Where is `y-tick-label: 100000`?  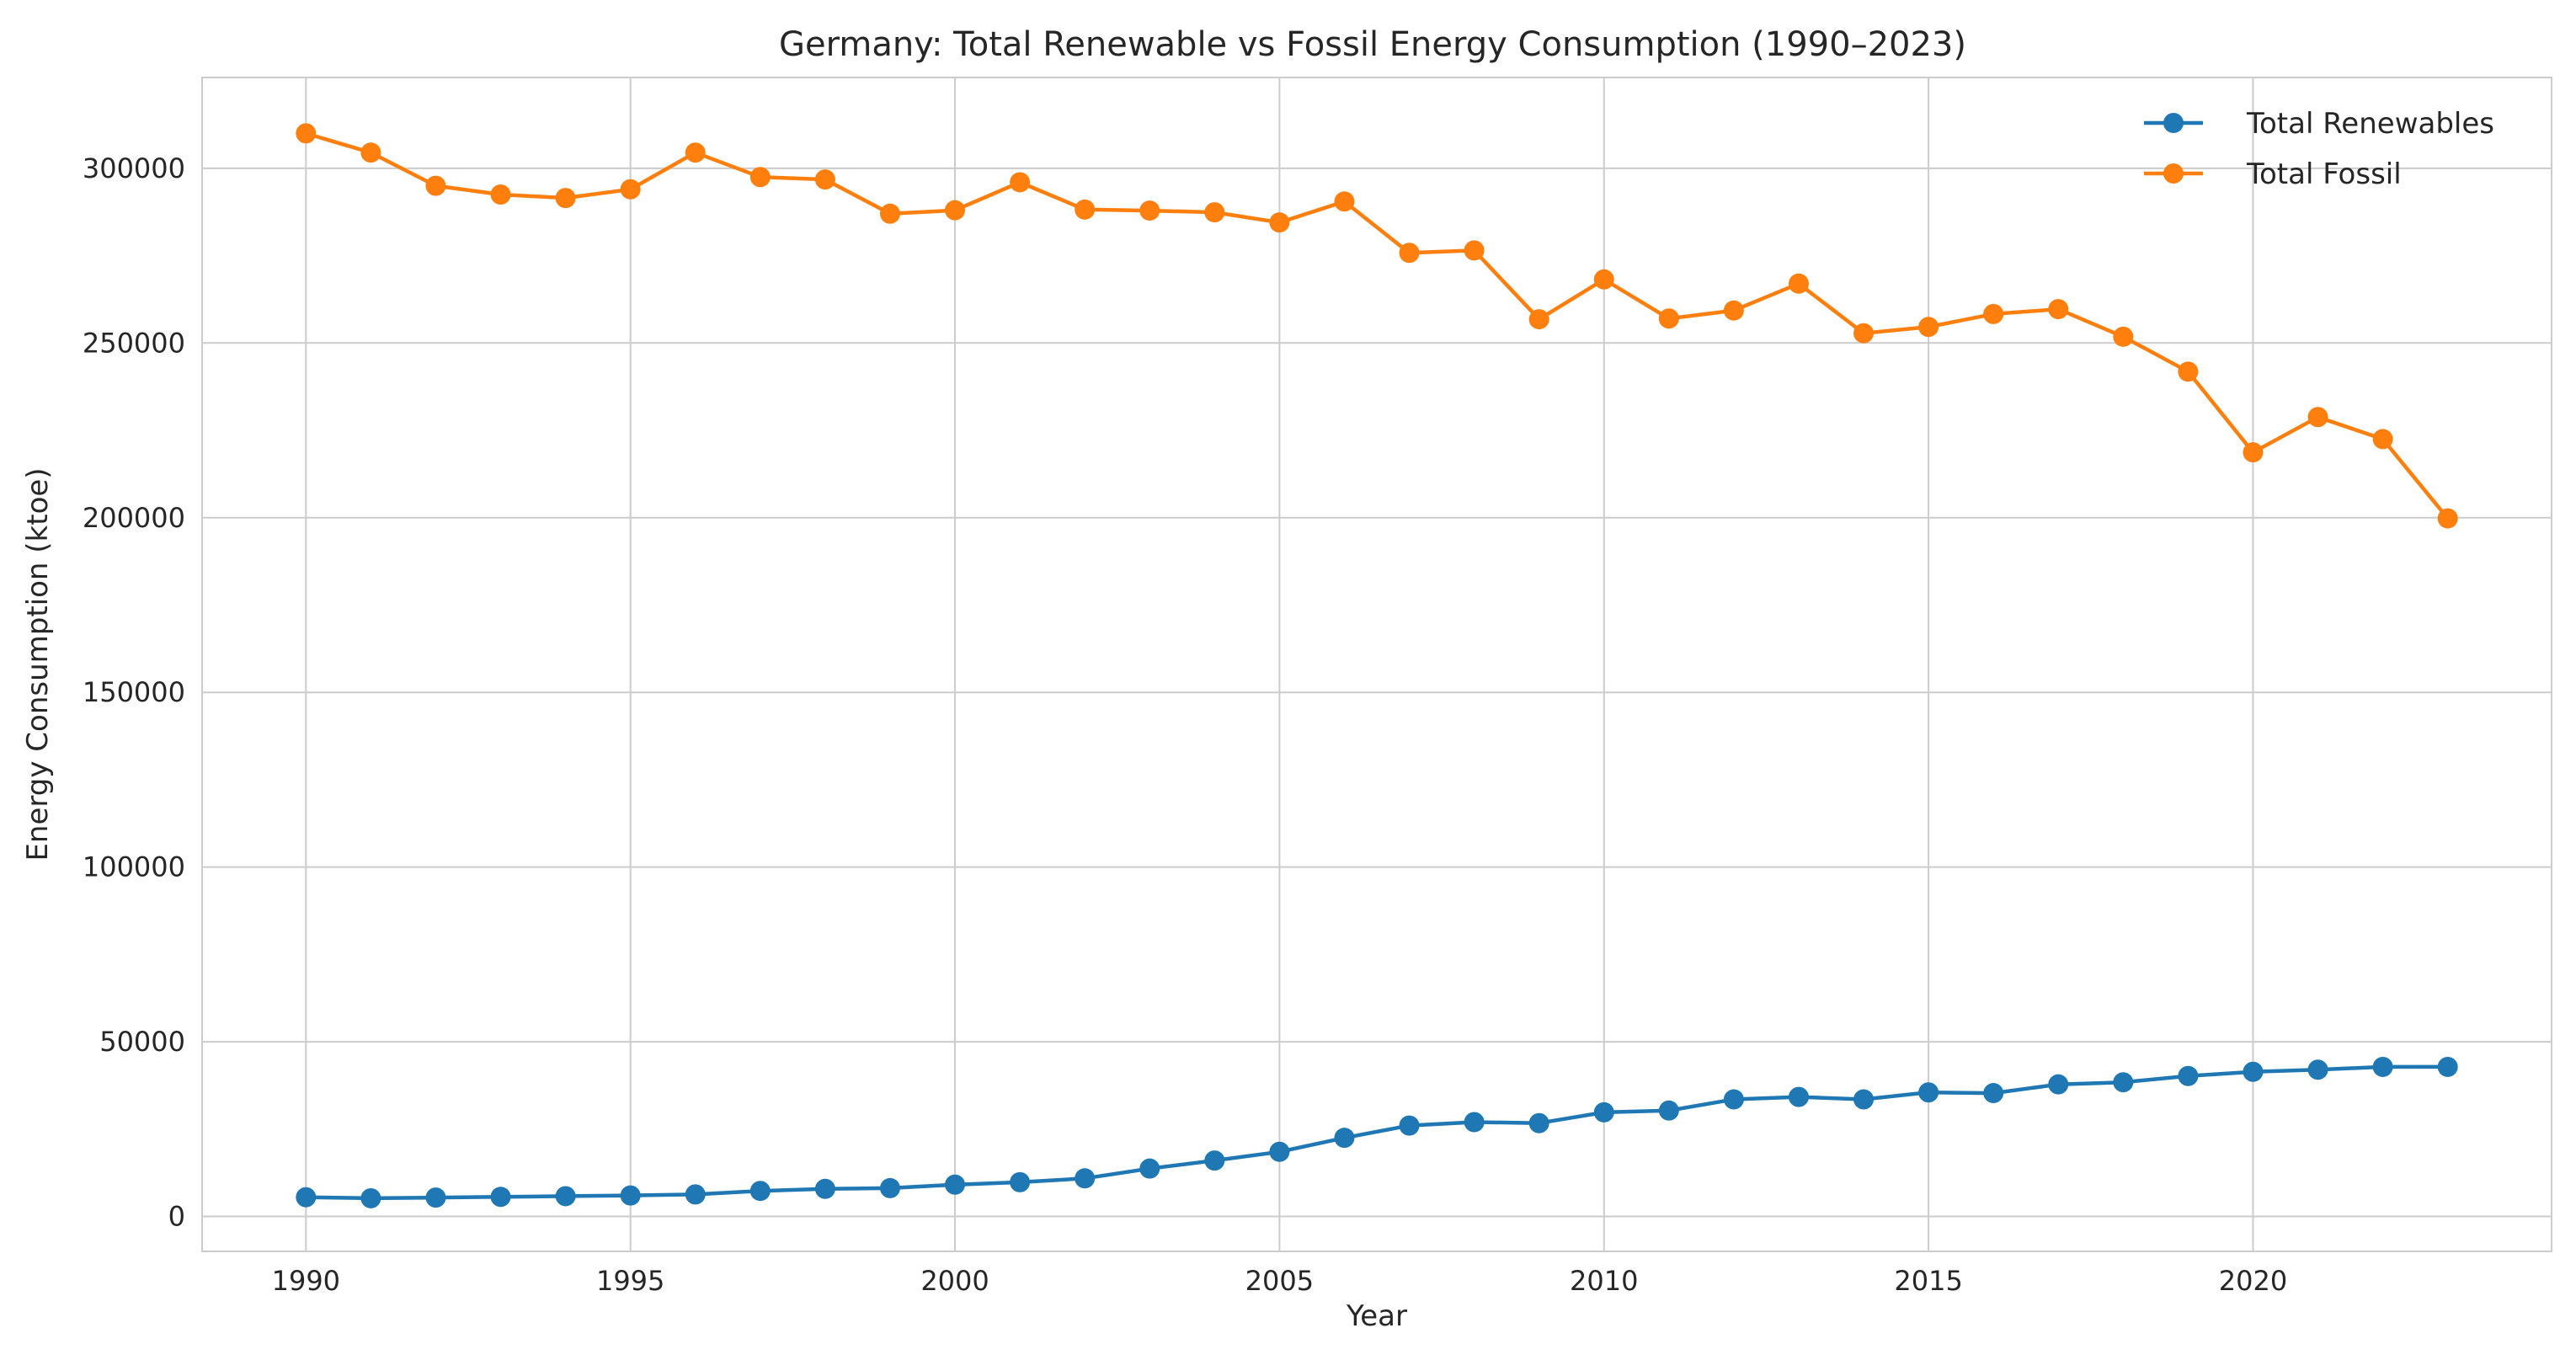 y-tick-label: 100000 is located at coordinates (134, 867).